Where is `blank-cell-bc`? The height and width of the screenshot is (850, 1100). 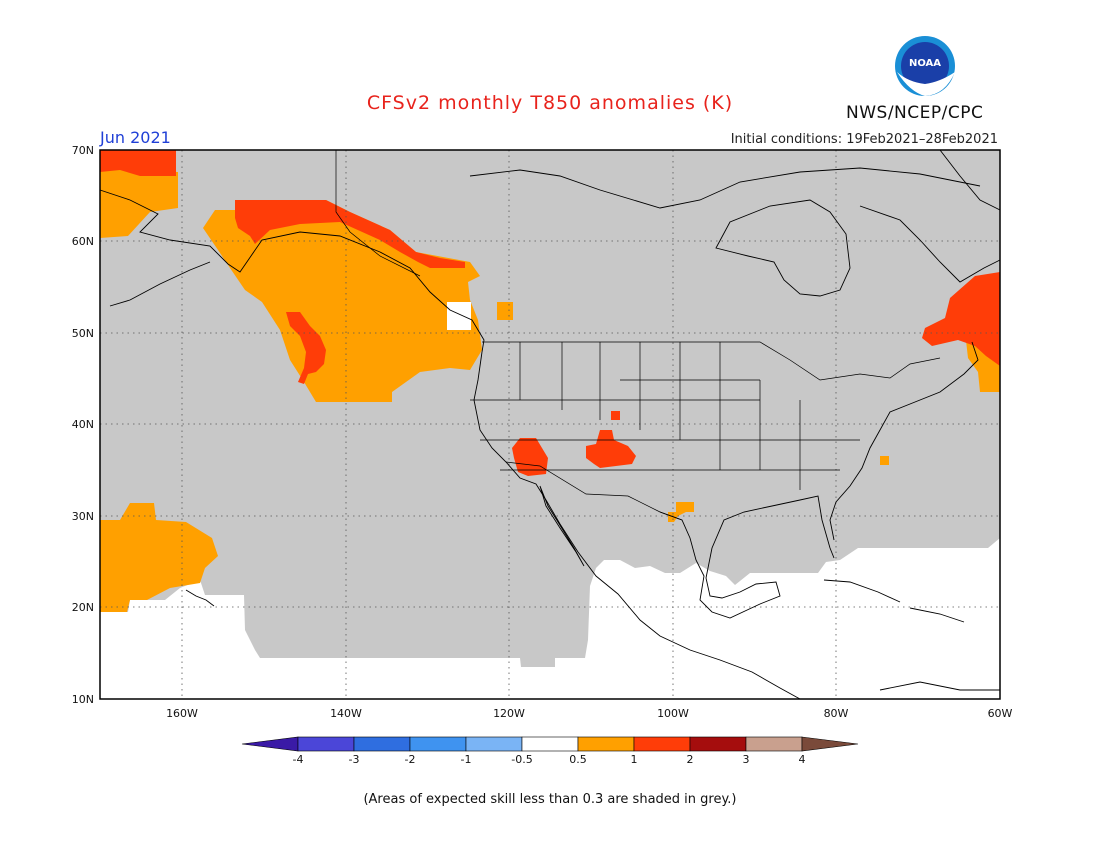 blank-cell-bc is located at coordinates (459, 316).